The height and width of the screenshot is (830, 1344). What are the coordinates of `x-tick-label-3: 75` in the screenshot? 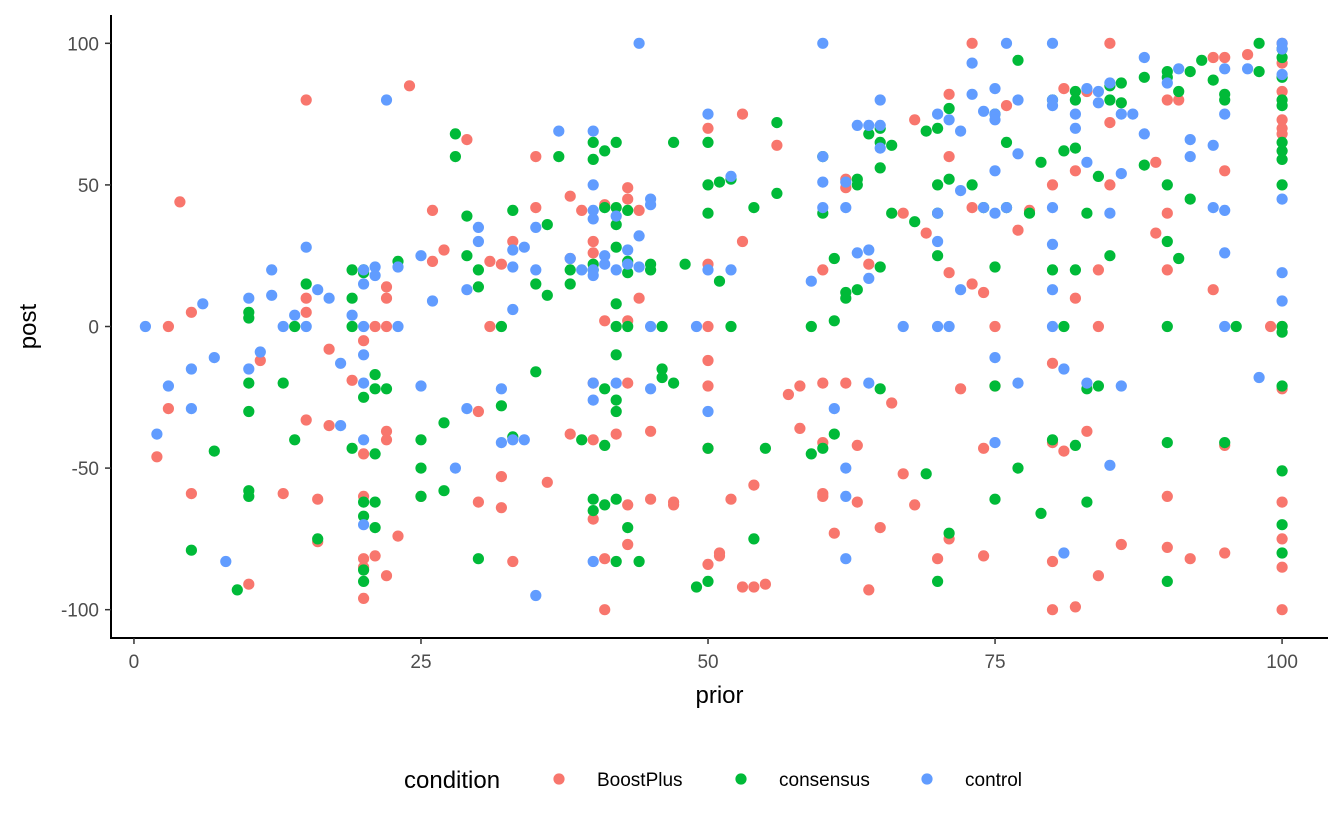 It's located at (994, 662).